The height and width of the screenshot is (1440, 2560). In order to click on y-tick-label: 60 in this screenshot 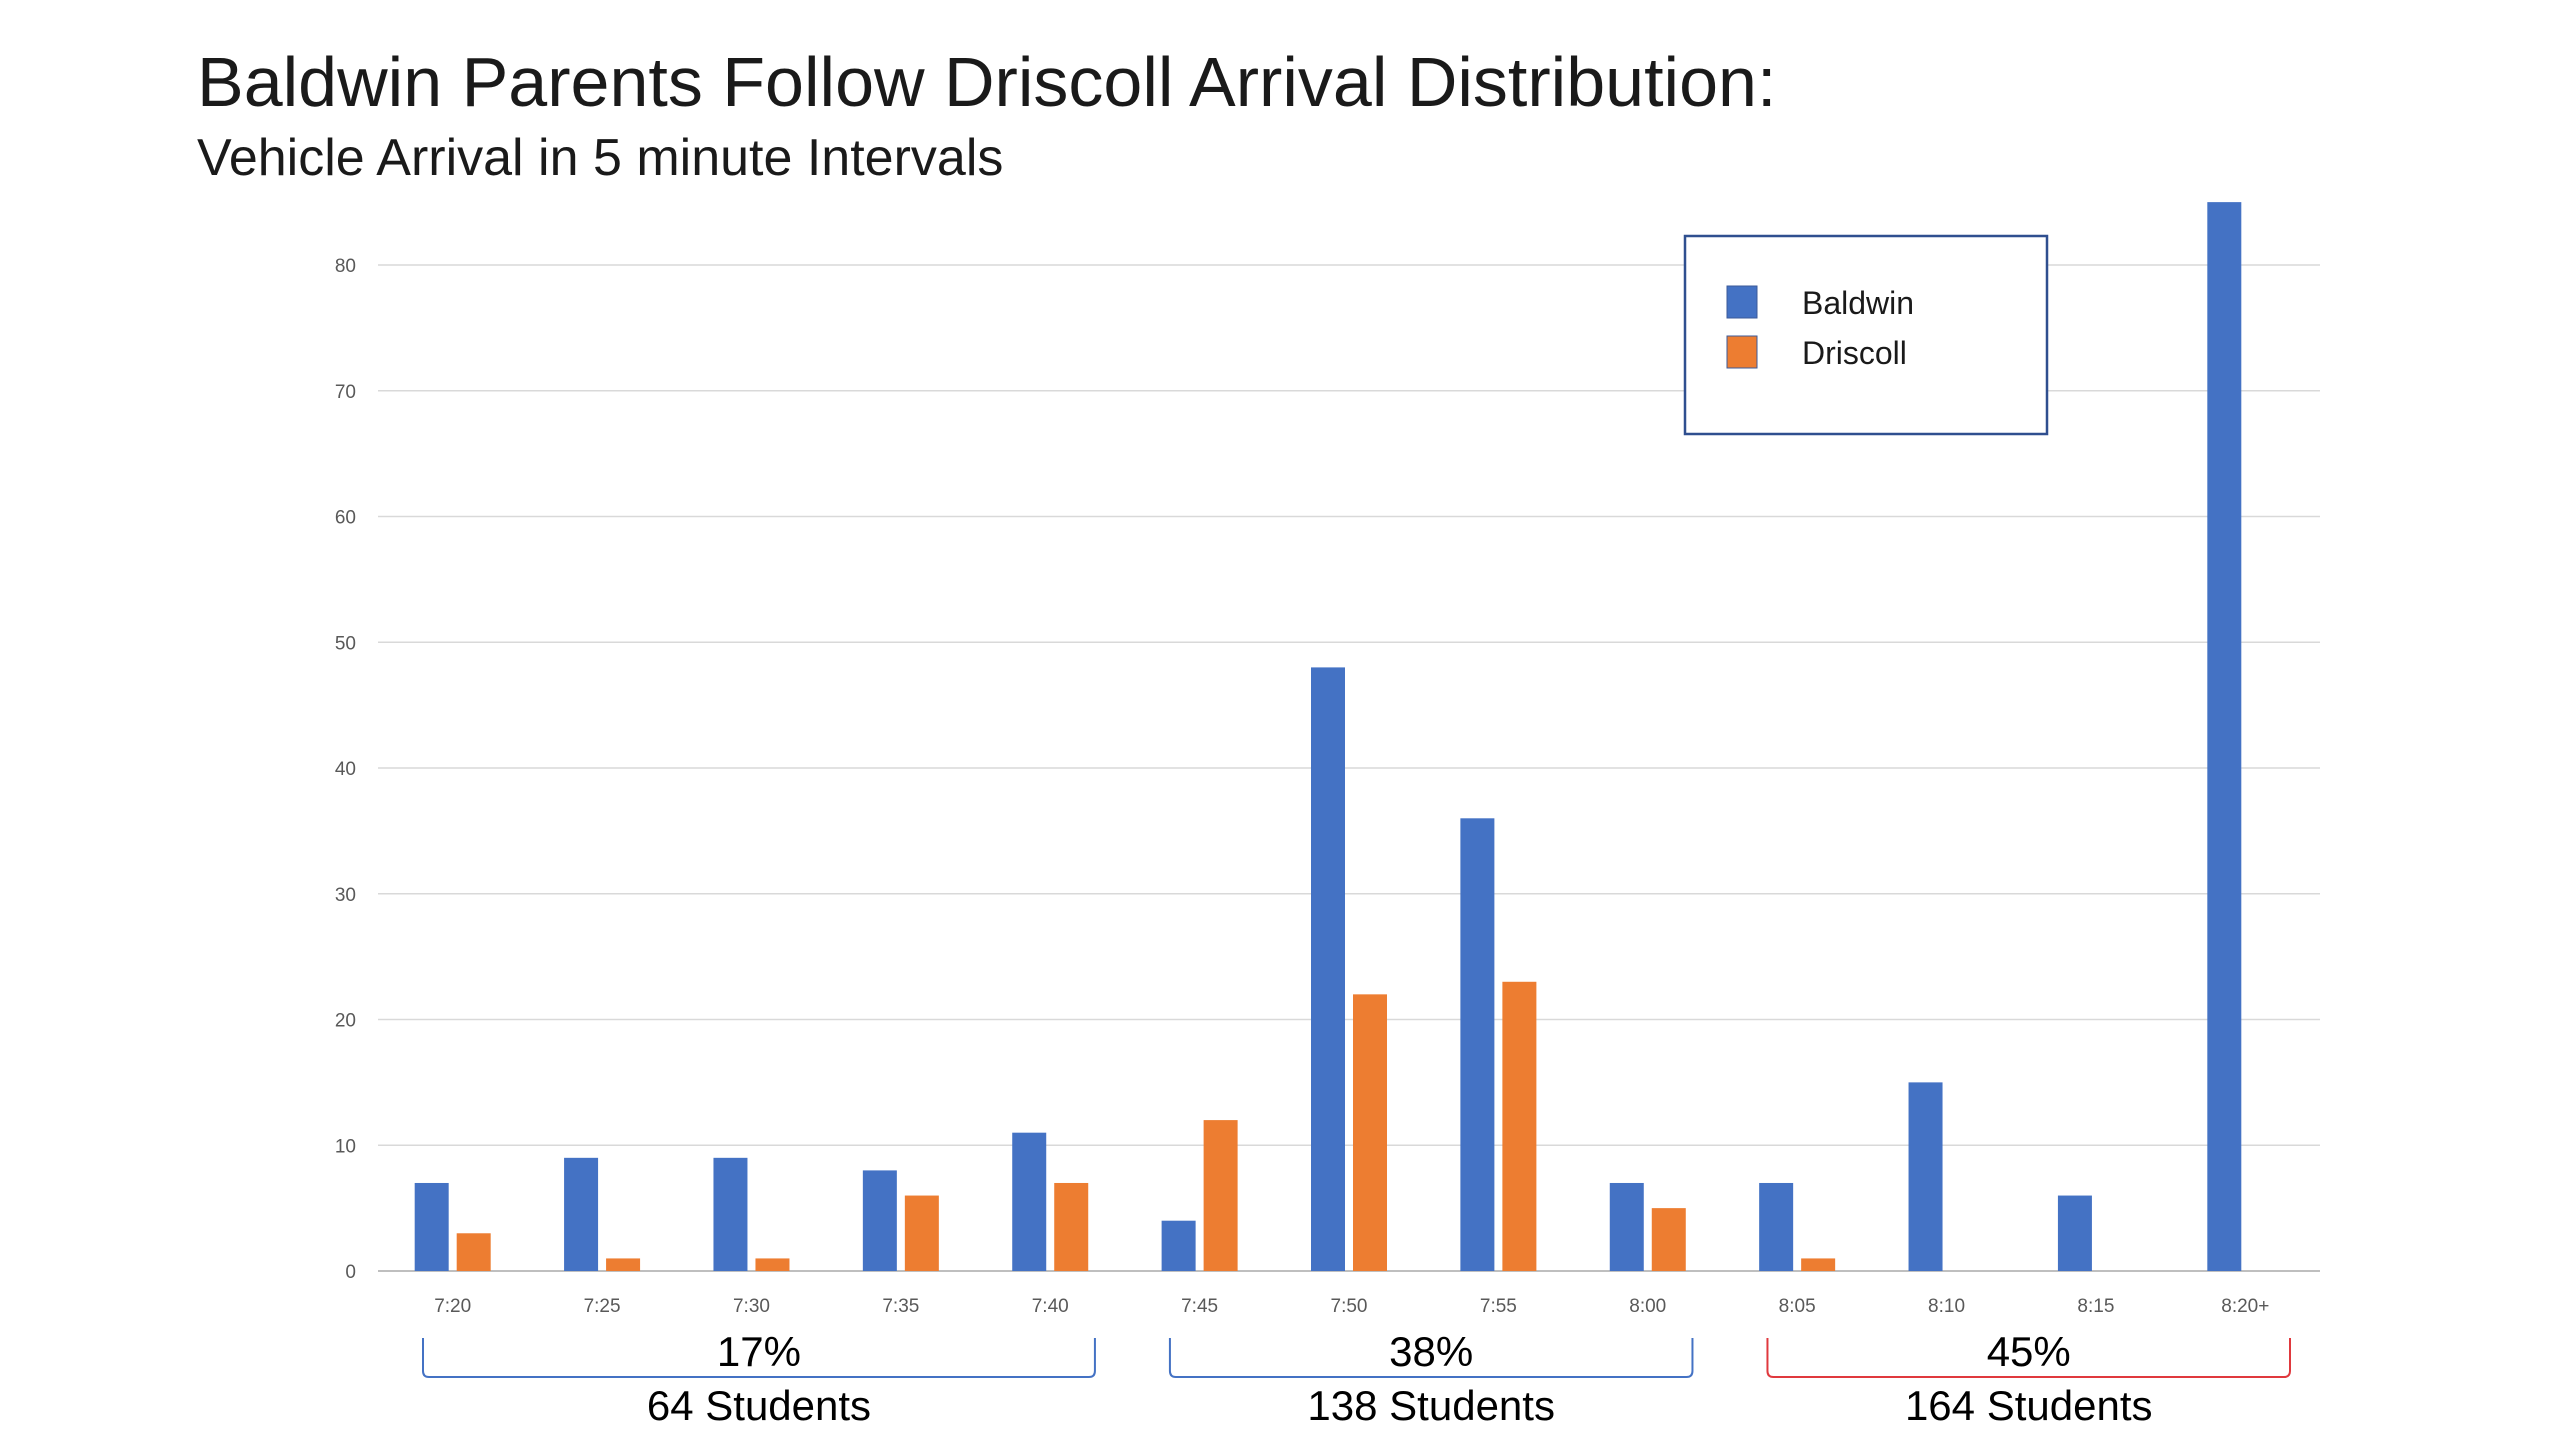, I will do `click(345, 518)`.